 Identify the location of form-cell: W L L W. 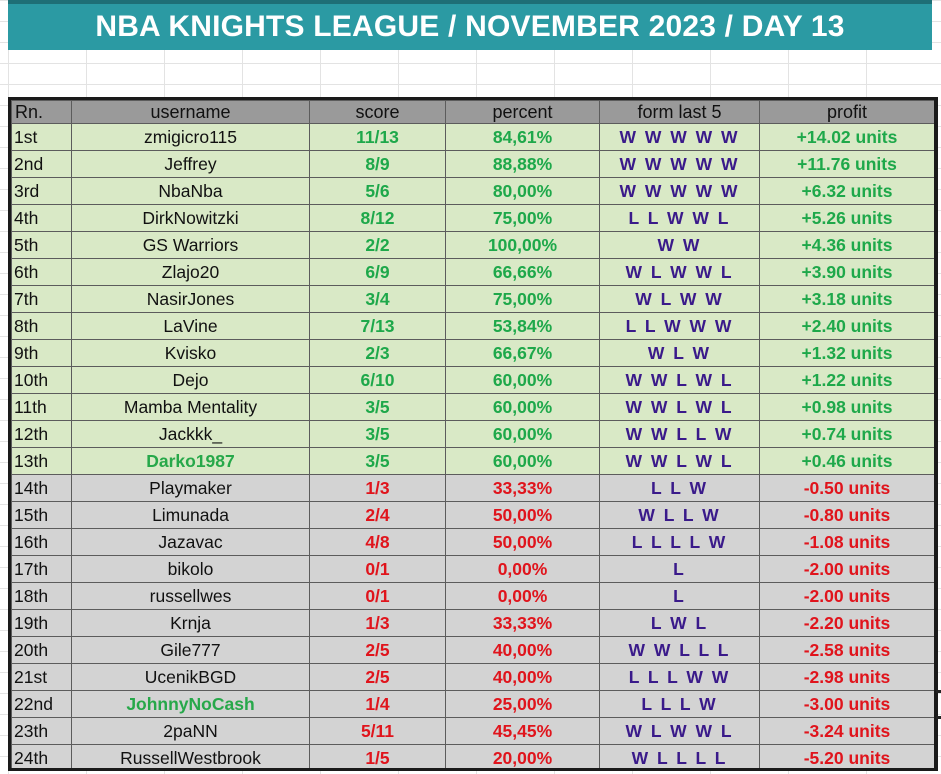
(679, 515).